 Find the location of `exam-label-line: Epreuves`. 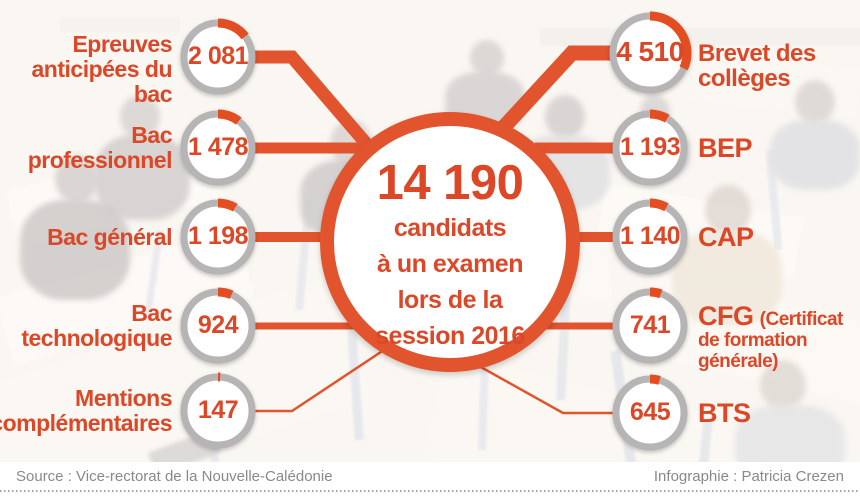

exam-label-line: Epreuves is located at coordinates (122, 44).